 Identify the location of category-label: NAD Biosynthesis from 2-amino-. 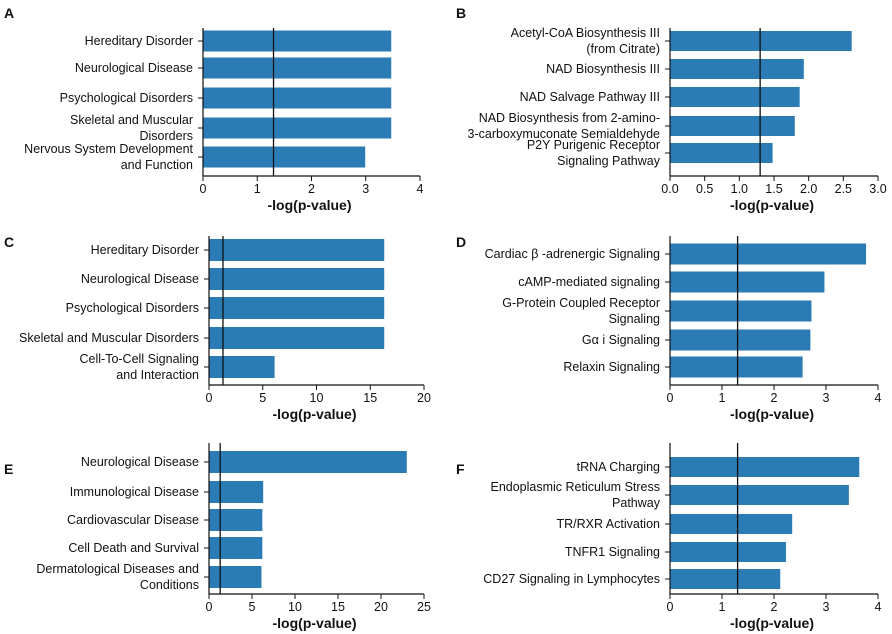
(569, 118).